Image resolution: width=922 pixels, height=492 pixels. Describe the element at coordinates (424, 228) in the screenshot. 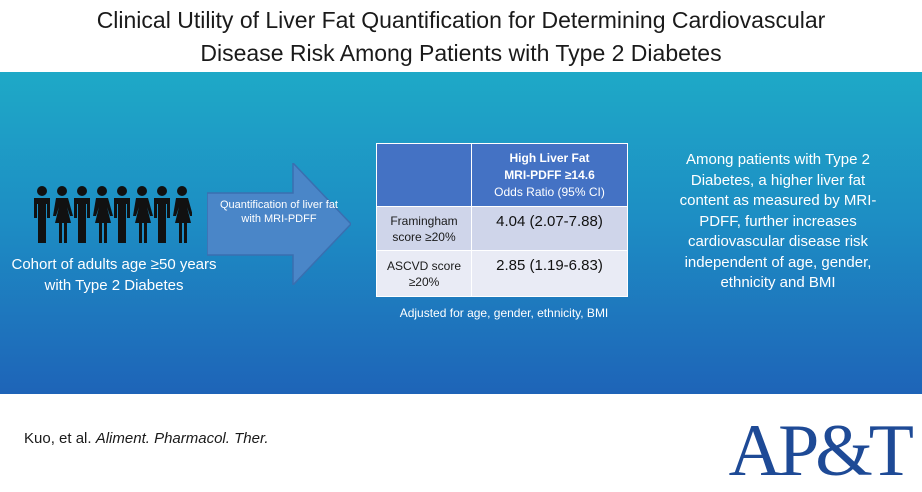

I see `row-label: Framingham score ≥20%` at that location.